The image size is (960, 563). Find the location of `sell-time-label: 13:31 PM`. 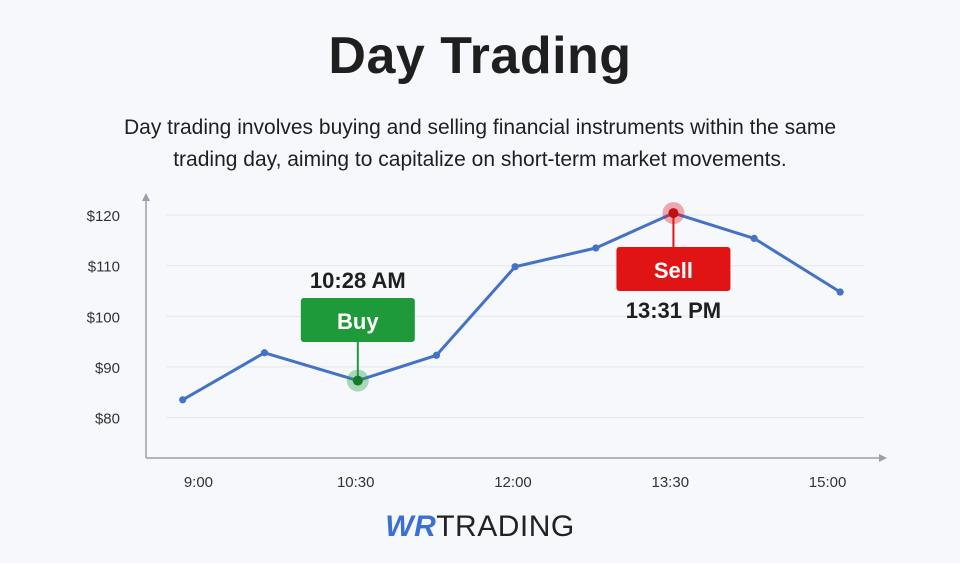

sell-time-label: 13:31 PM is located at coordinates (673, 310).